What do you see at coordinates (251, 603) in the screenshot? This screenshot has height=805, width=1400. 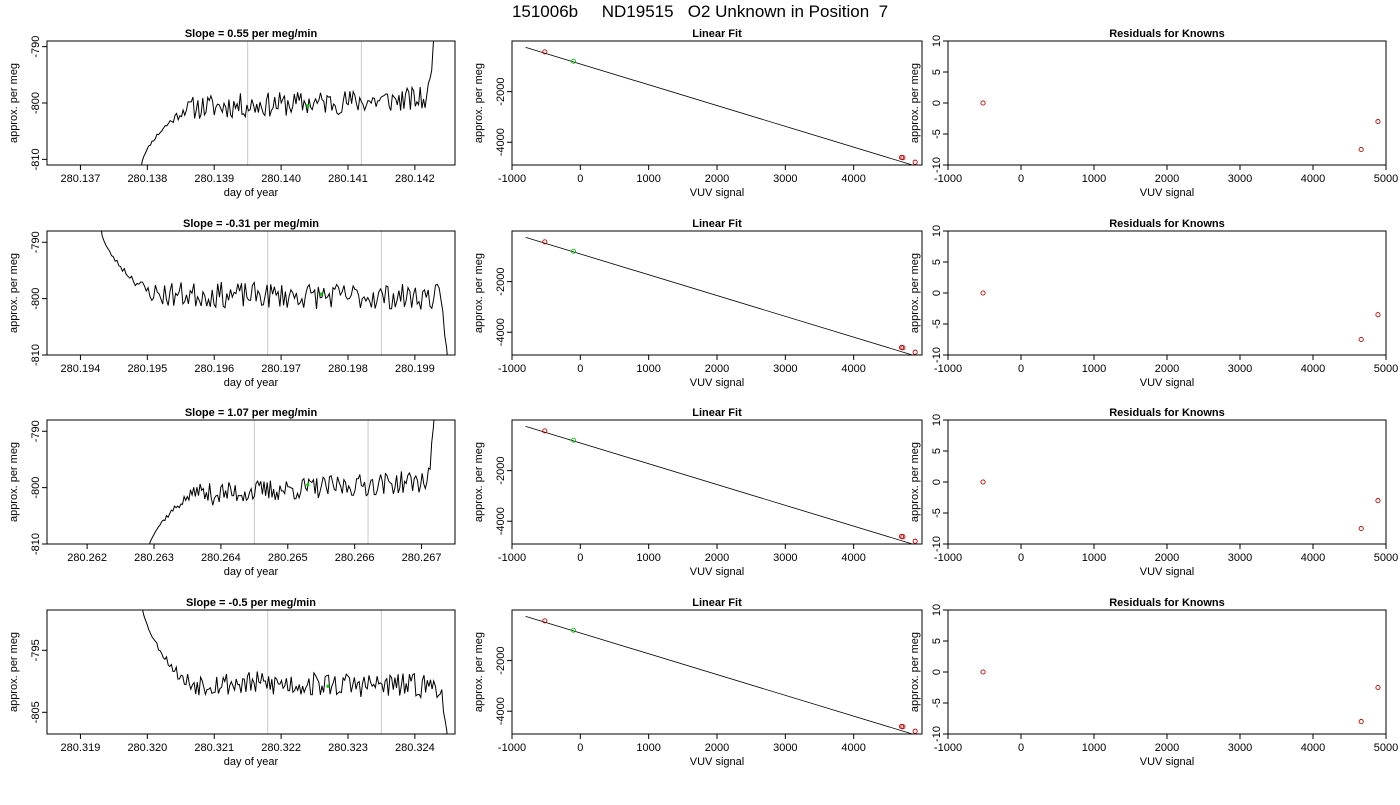 I see `panel-title: Slope = -0.5 per meg/min` at bounding box center [251, 603].